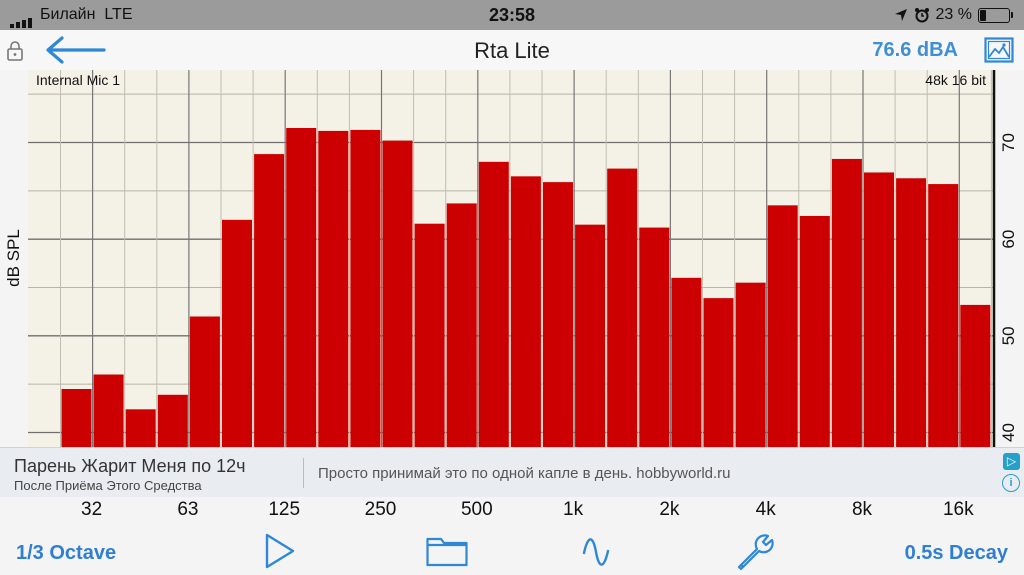 The image size is (1024, 575). Describe the element at coordinates (765, 509) in the screenshot. I see `x-tick-label: 4k` at that location.